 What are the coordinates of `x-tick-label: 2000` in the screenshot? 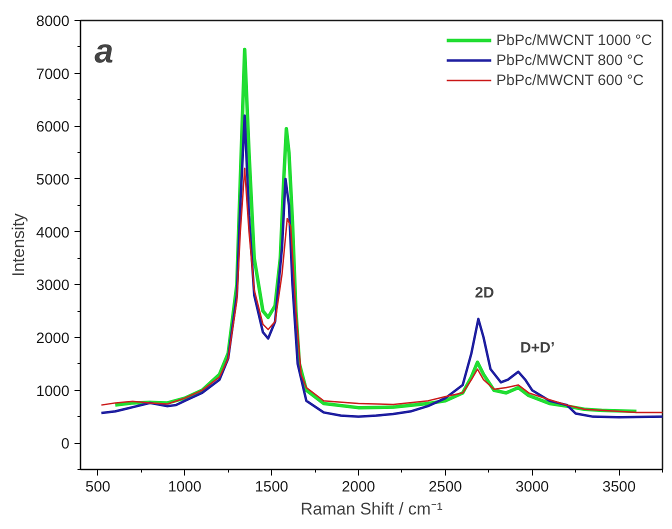 It's located at (359, 487).